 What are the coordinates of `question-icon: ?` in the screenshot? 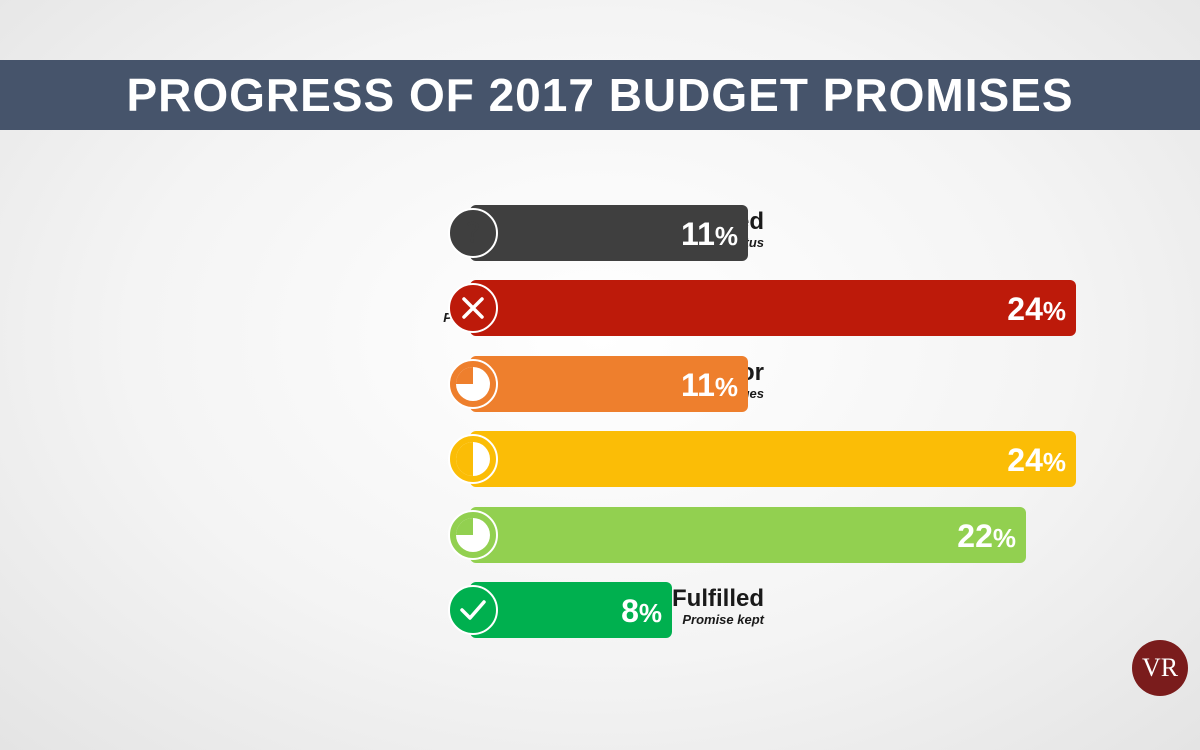 It's located at (473, 233).